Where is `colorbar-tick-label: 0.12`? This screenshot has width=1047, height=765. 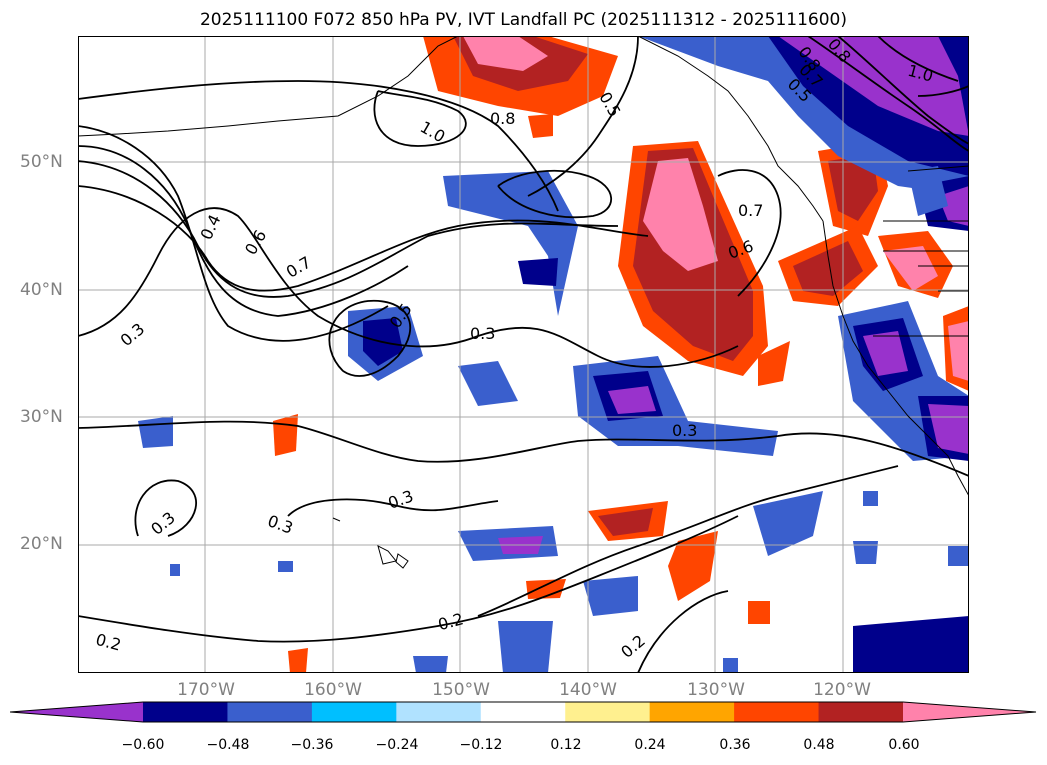 colorbar-tick-label: 0.12 is located at coordinates (566, 745).